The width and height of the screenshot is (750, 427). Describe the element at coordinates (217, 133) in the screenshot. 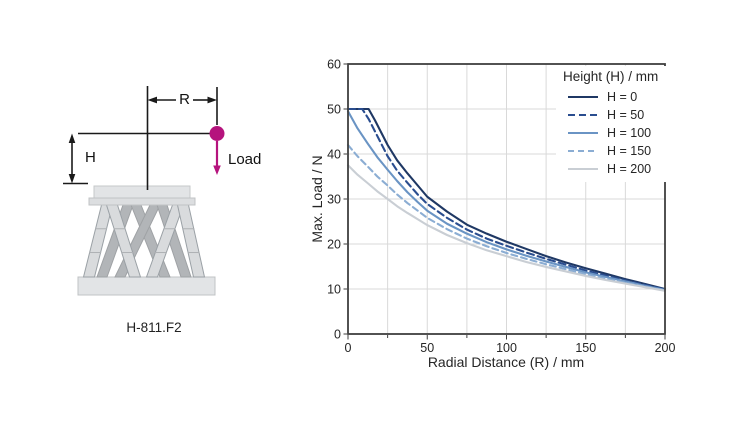

I see `load-point-dot` at that location.